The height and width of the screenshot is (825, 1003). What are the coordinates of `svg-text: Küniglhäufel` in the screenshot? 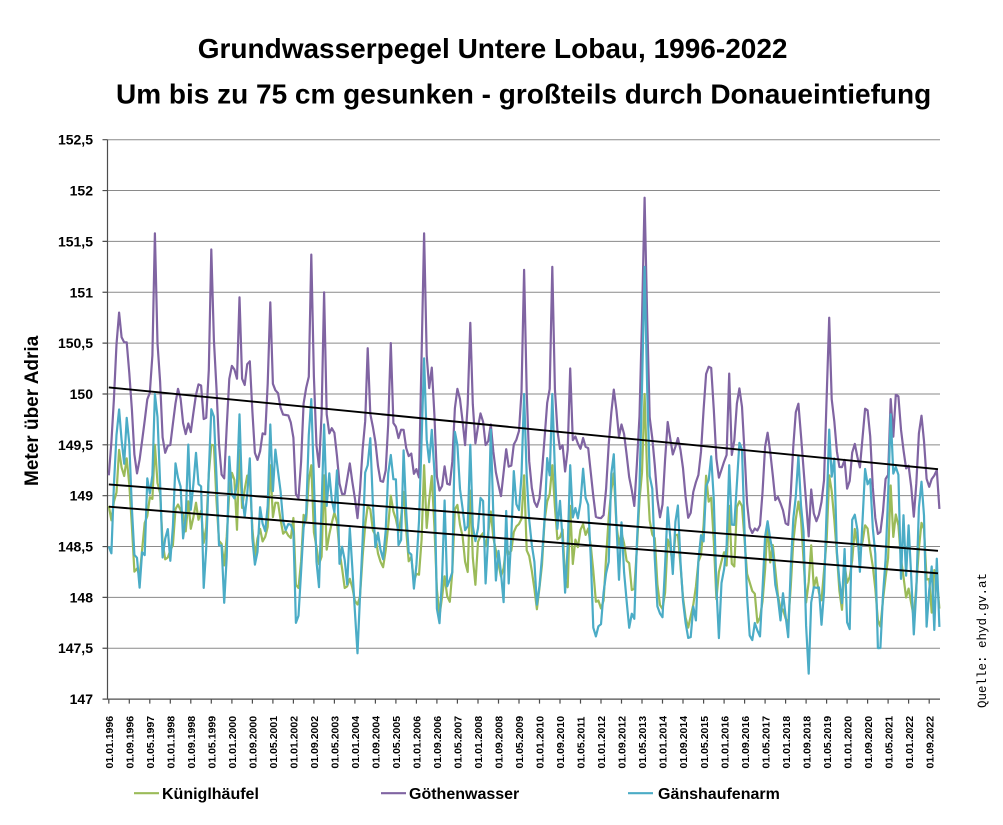 It's located at (210, 794).